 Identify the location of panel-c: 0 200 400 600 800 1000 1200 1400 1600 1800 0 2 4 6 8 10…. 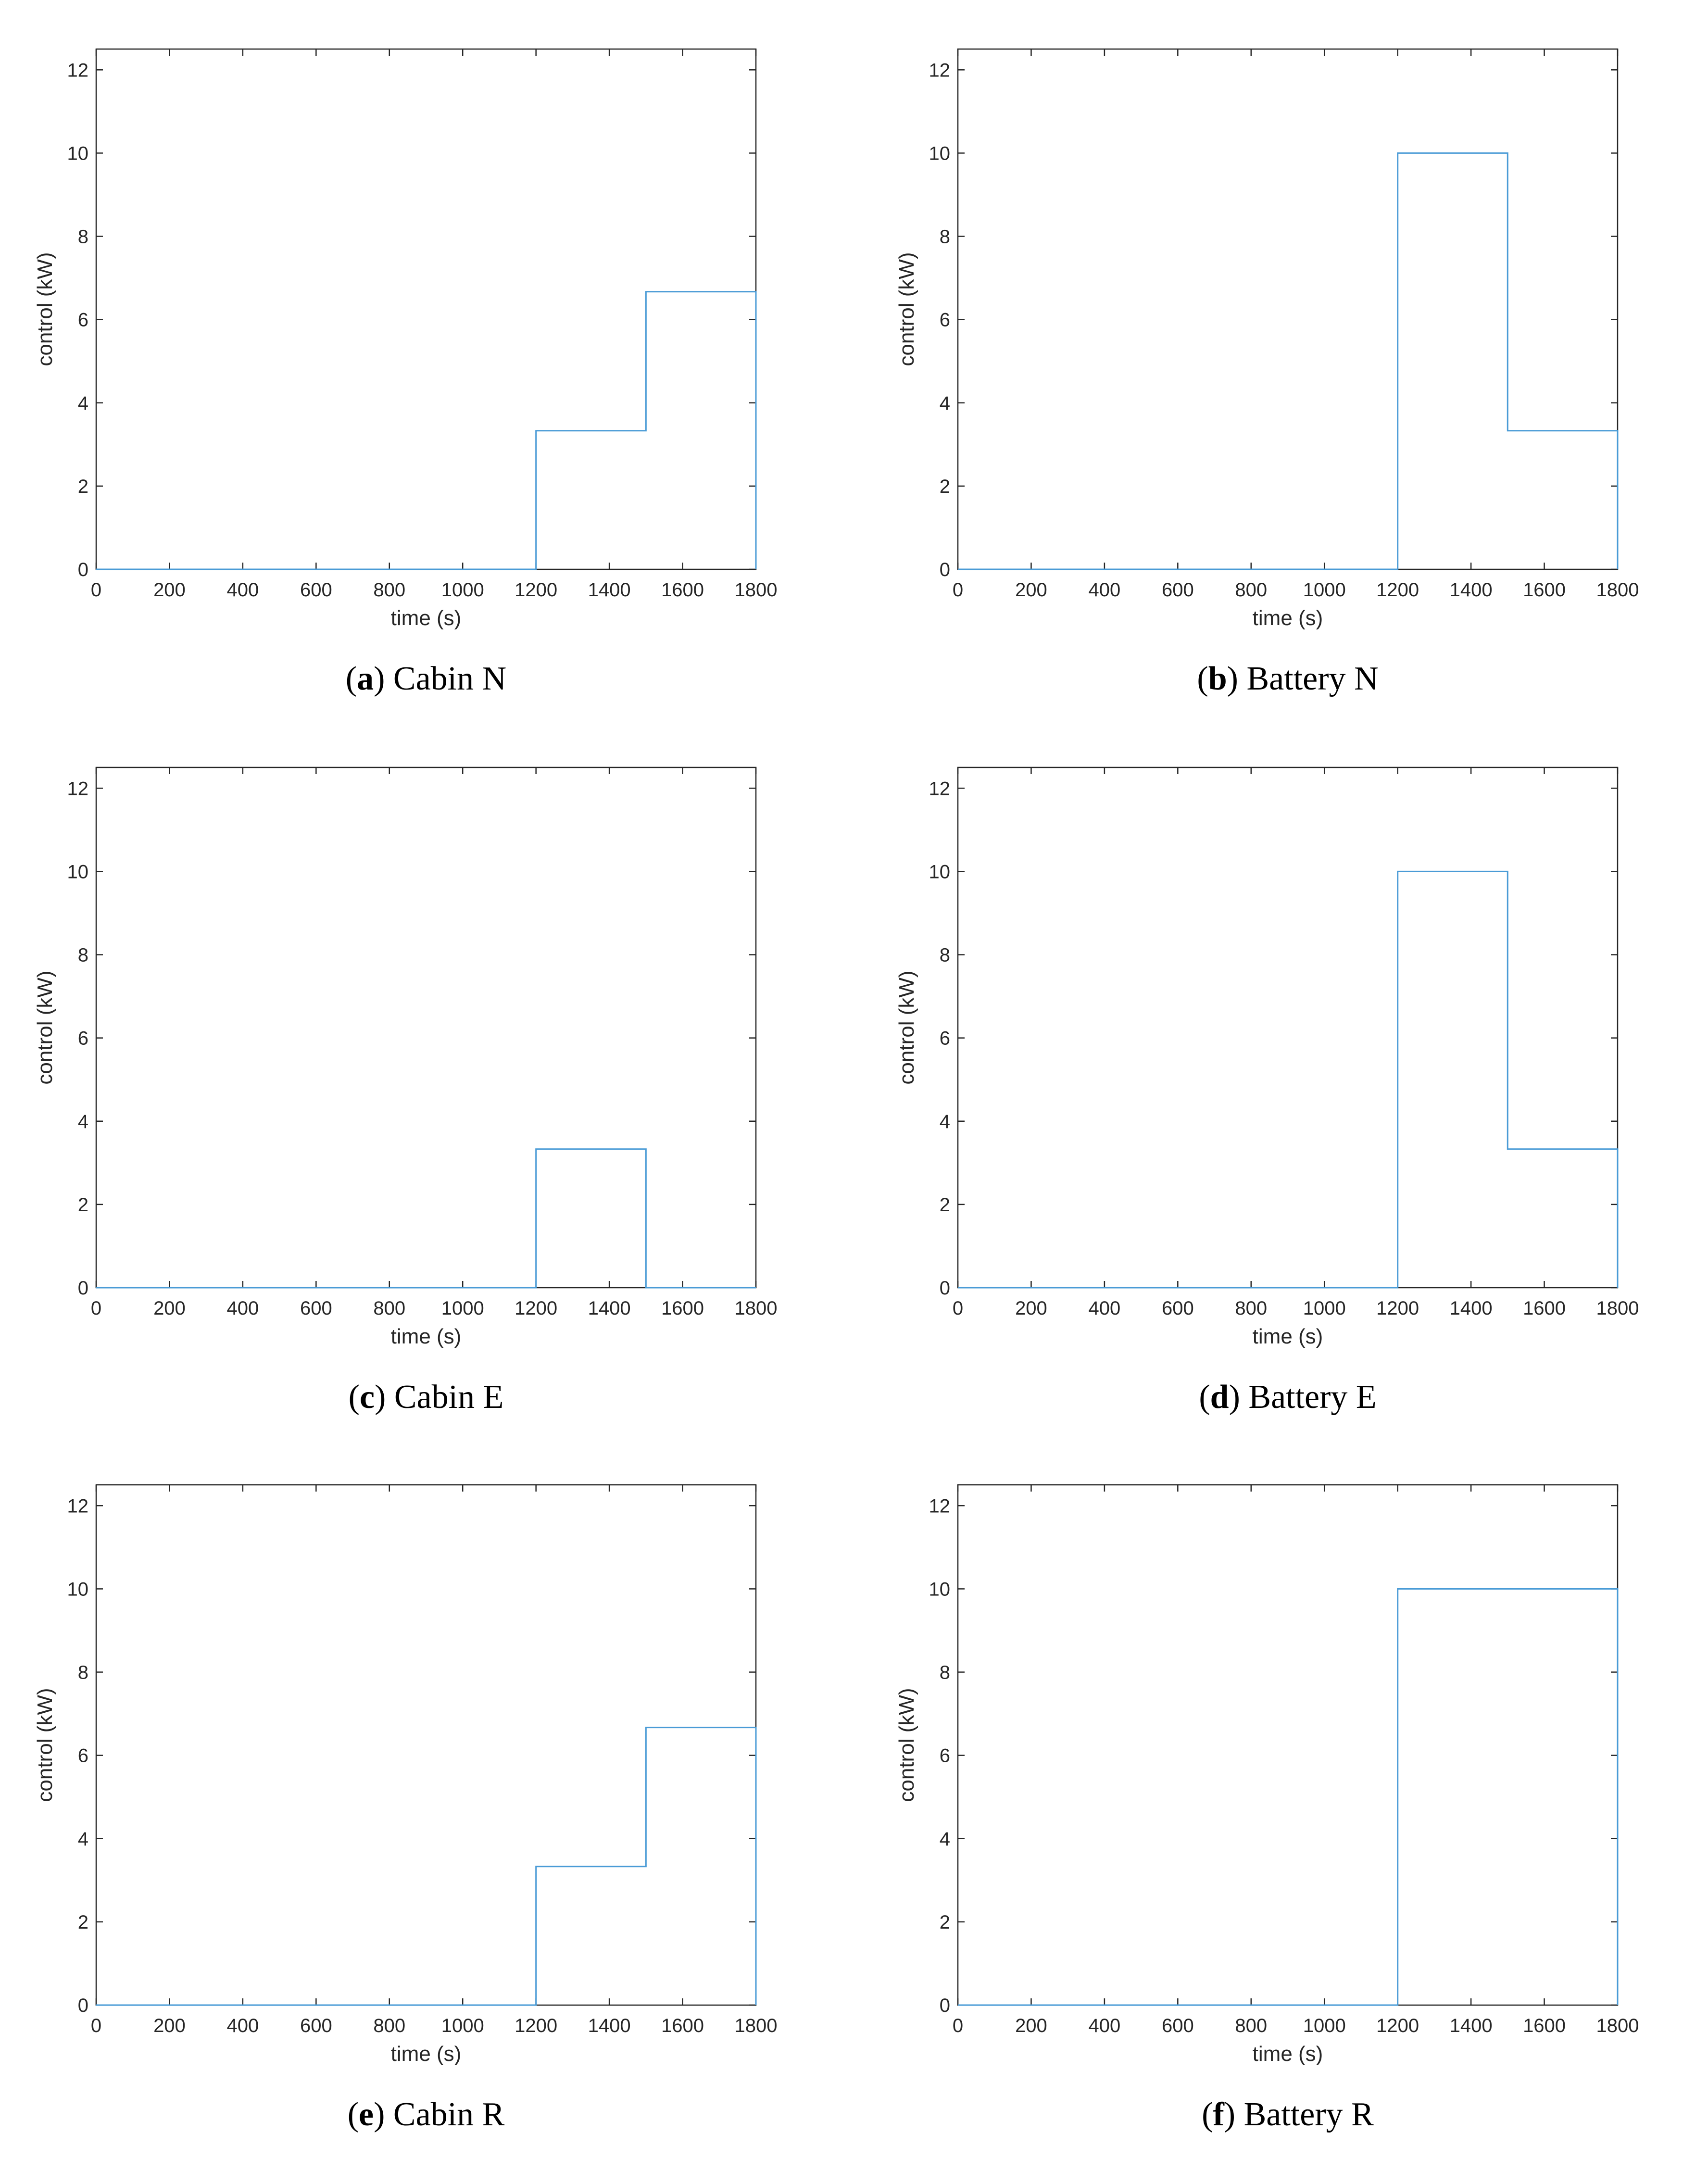
(405, 1091).